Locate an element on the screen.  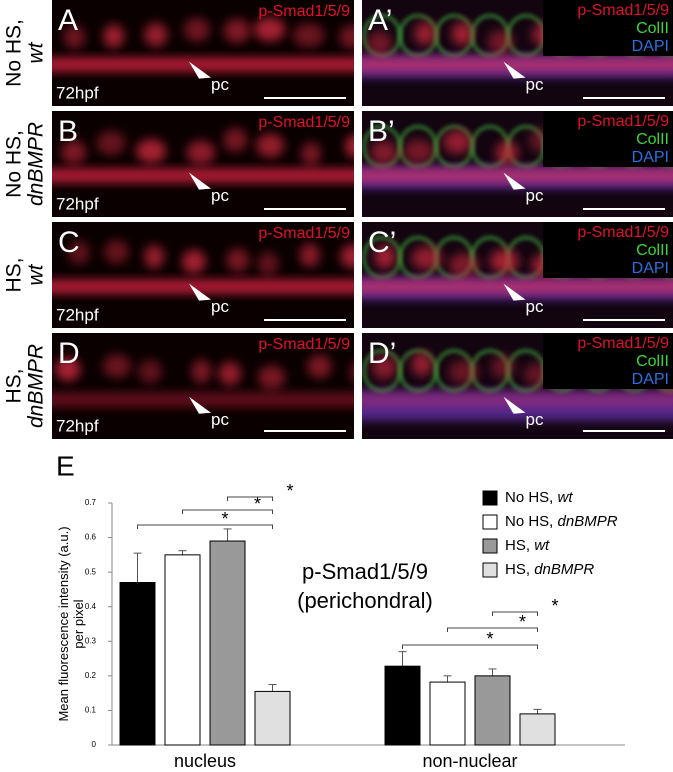
row-label-line: HS, is located at coordinates (14, 385).